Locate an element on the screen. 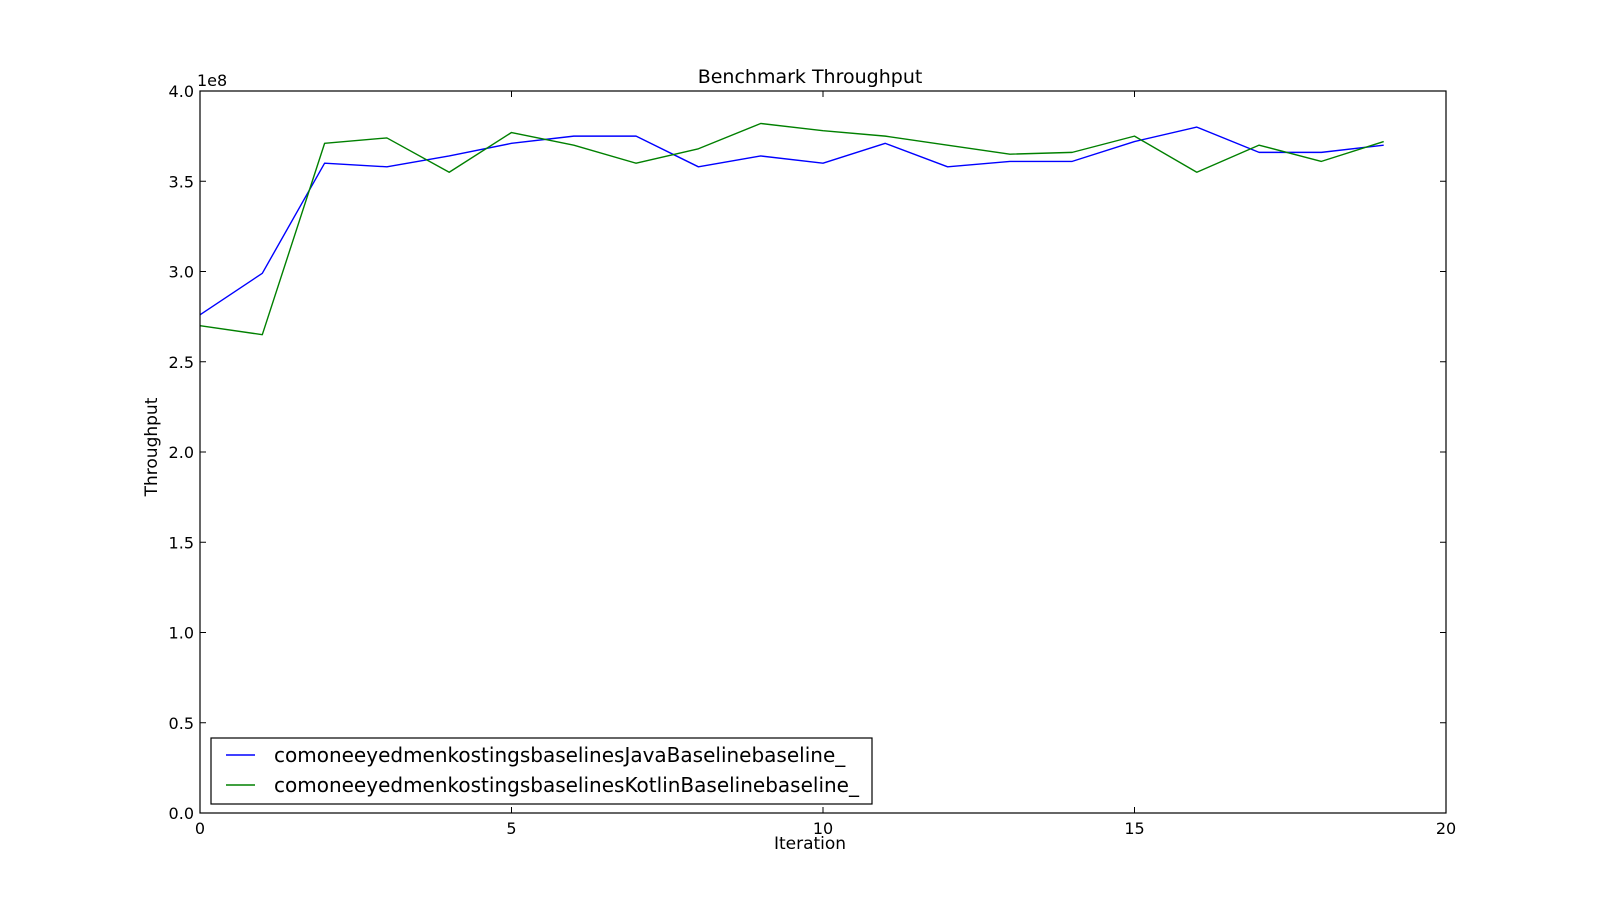 This screenshot has width=1600, height=900. y-tick-label: 3.5 is located at coordinates (181, 181).